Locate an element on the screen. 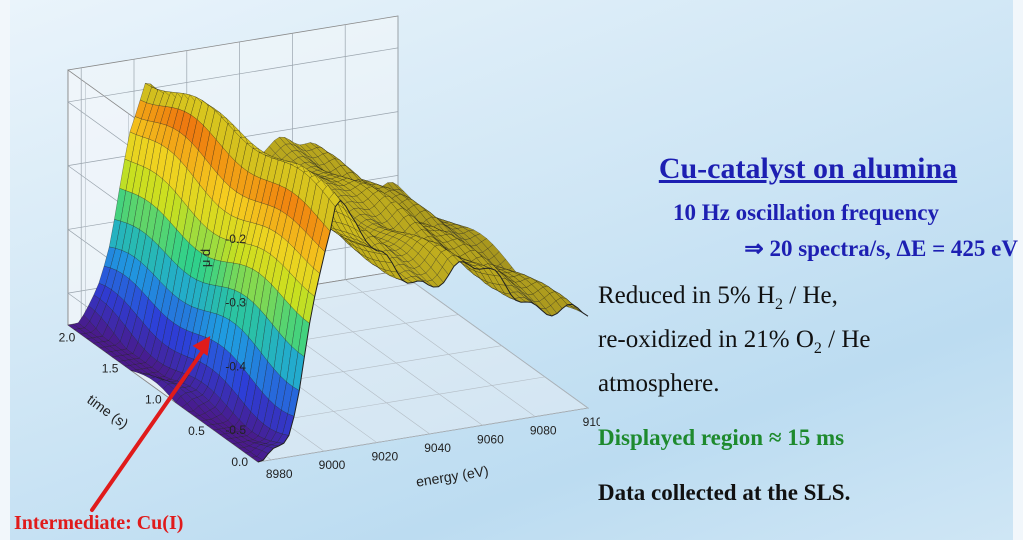 This screenshot has width=1023, height=540. slide-title: Cu-catalyst on alumina is located at coordinates (808, 168).